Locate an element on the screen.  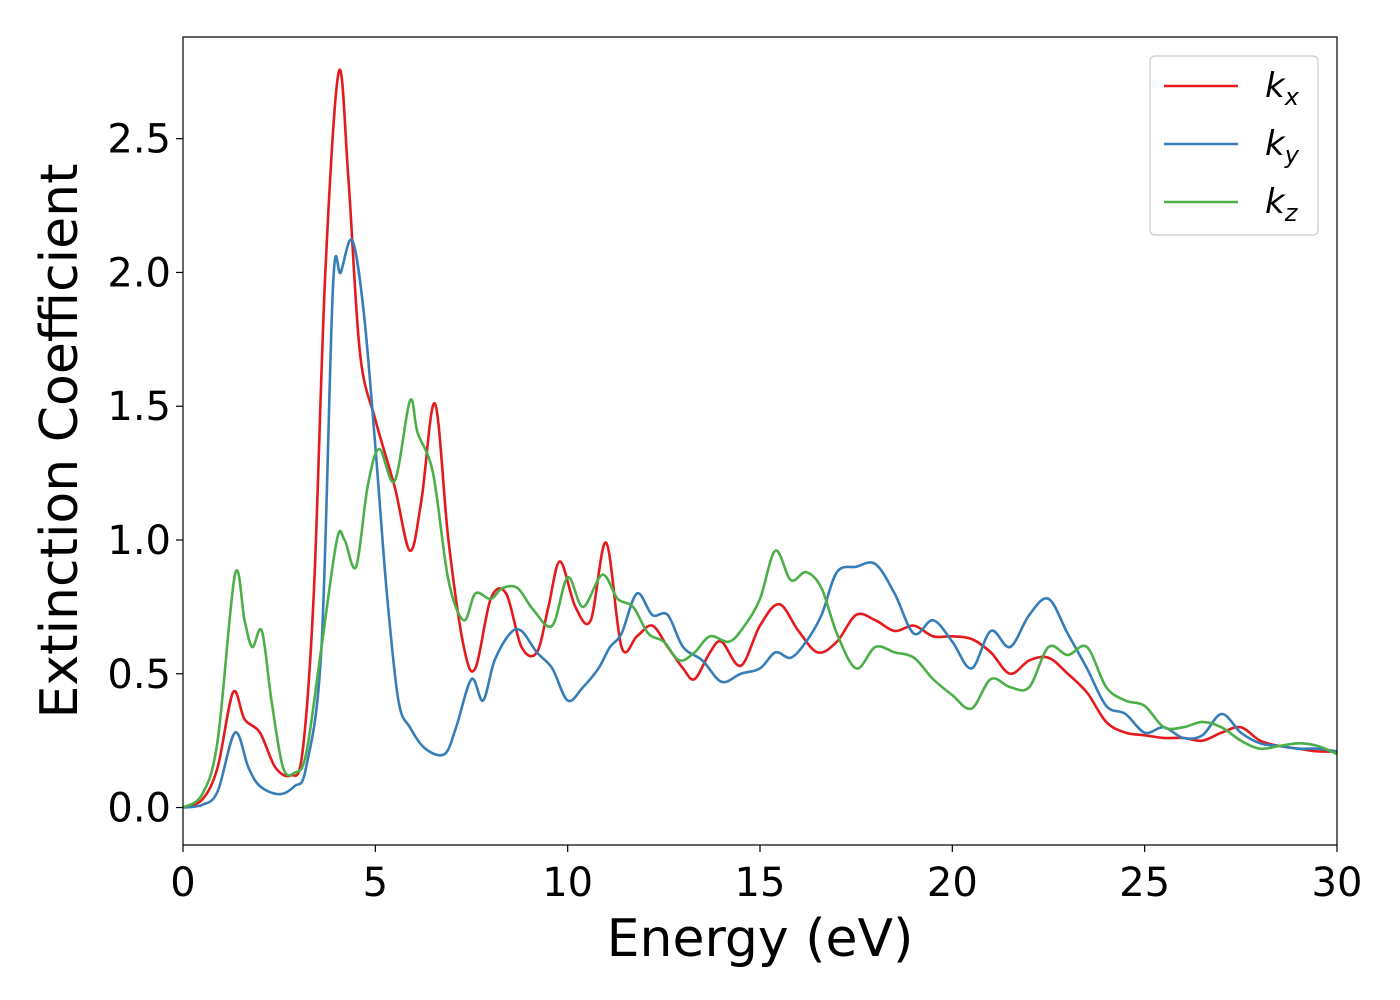
y-tick-label: 2.5 is located at coordinates (139, 140).